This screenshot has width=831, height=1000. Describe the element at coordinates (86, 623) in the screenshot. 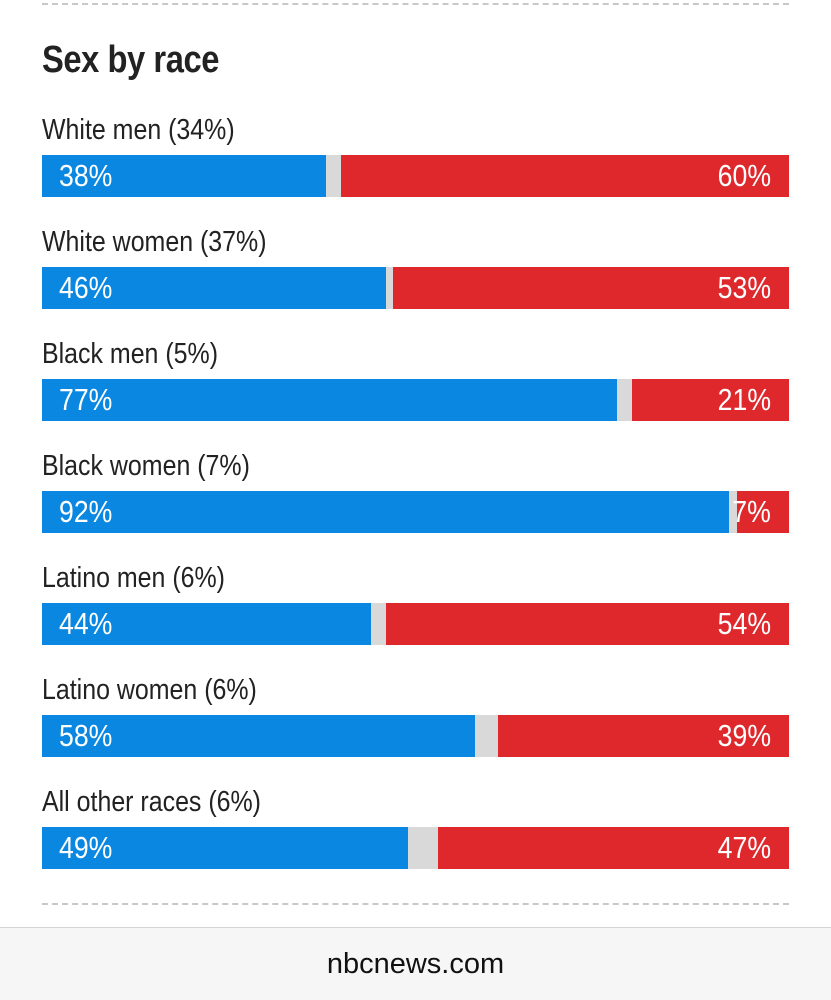

I see `dem-value-label: 44%` at that location.